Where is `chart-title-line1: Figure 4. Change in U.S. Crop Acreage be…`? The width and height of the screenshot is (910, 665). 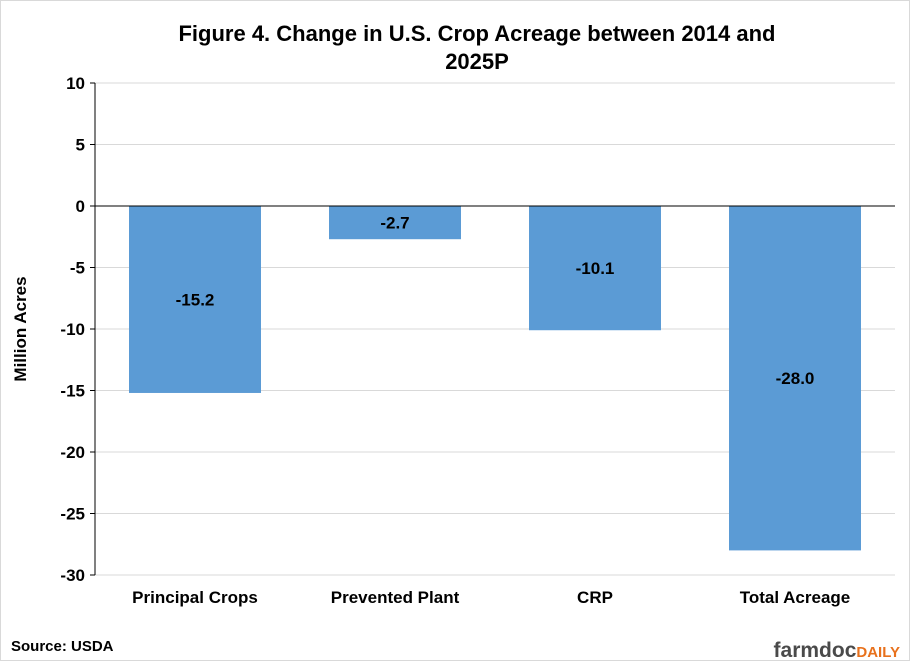 chart-title-line1: Figure 4. Change in U.S. Crop Acreage be… is located at coordinates (476, 33).